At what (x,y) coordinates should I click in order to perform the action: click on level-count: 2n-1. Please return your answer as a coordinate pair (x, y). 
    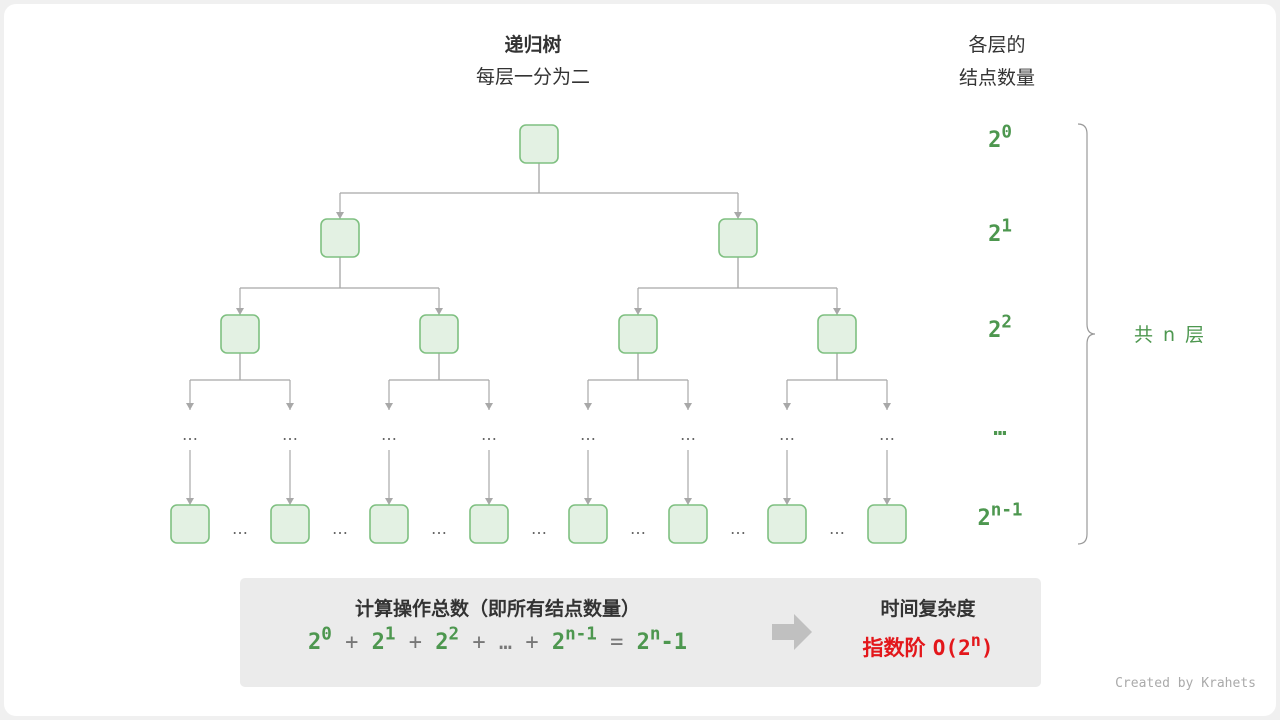
    Looking at the image, I should click on (1000, 516).